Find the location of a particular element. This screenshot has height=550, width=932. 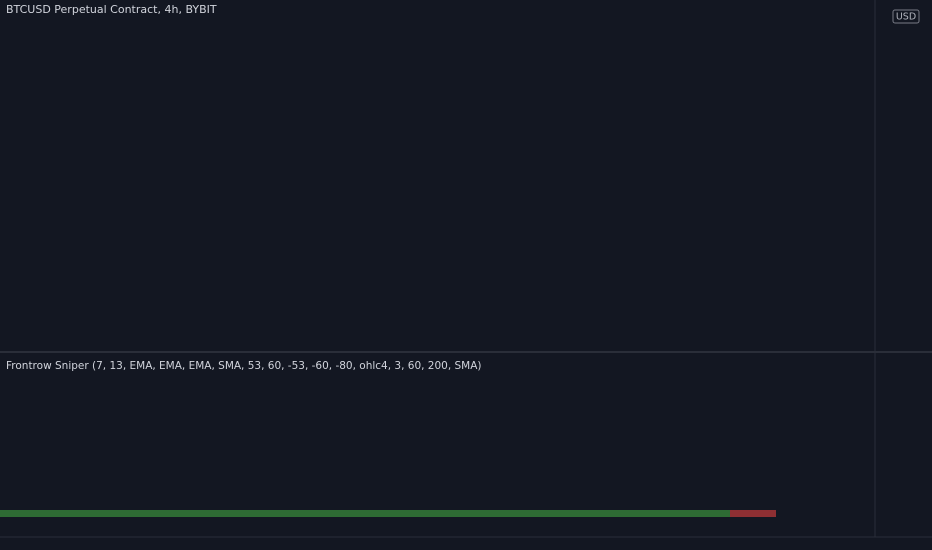

currency-label: USD is located at coordinates (906, 17).